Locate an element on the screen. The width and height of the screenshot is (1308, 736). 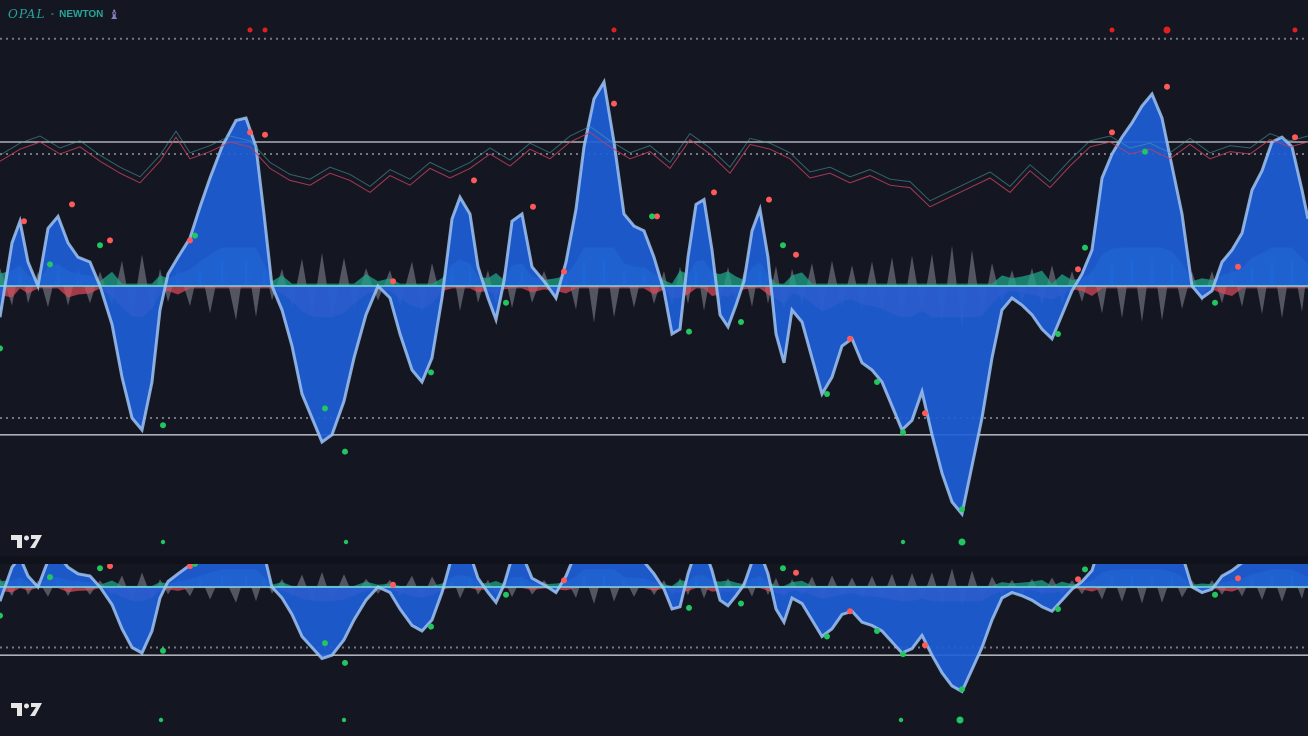
panel-separator is located at coordinates (654, 560).